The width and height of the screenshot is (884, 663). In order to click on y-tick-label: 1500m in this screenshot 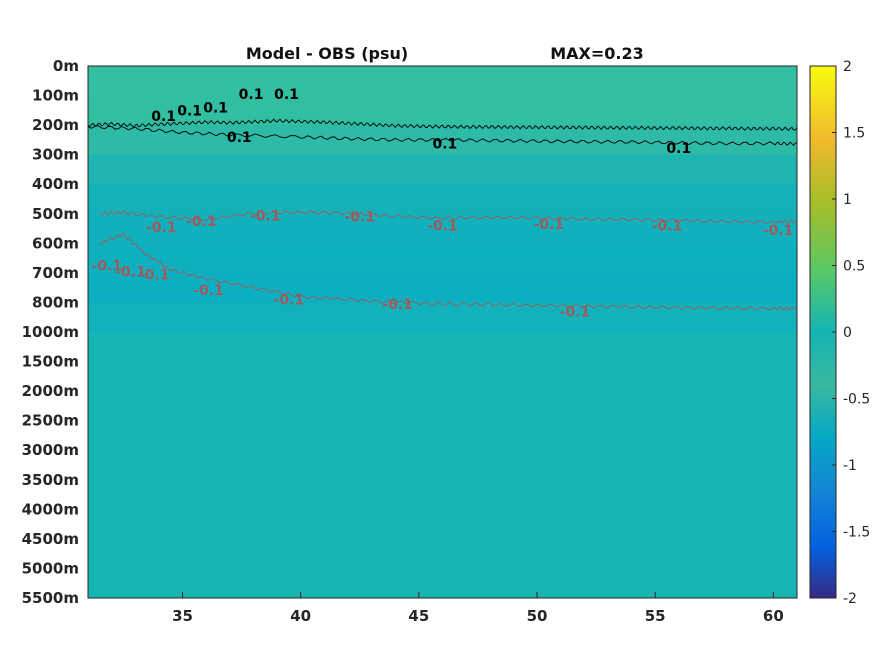, I will do `click(50, 362)`.